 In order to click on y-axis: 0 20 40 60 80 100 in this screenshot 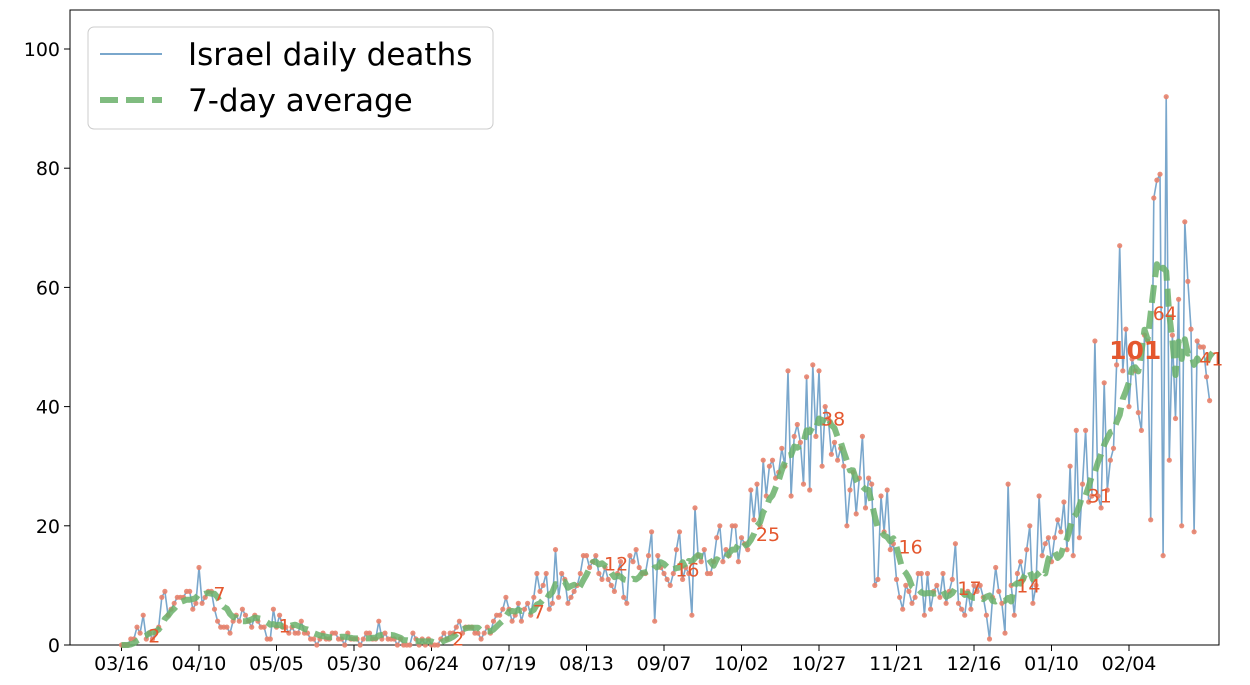, I will do `click(47, 348)`.